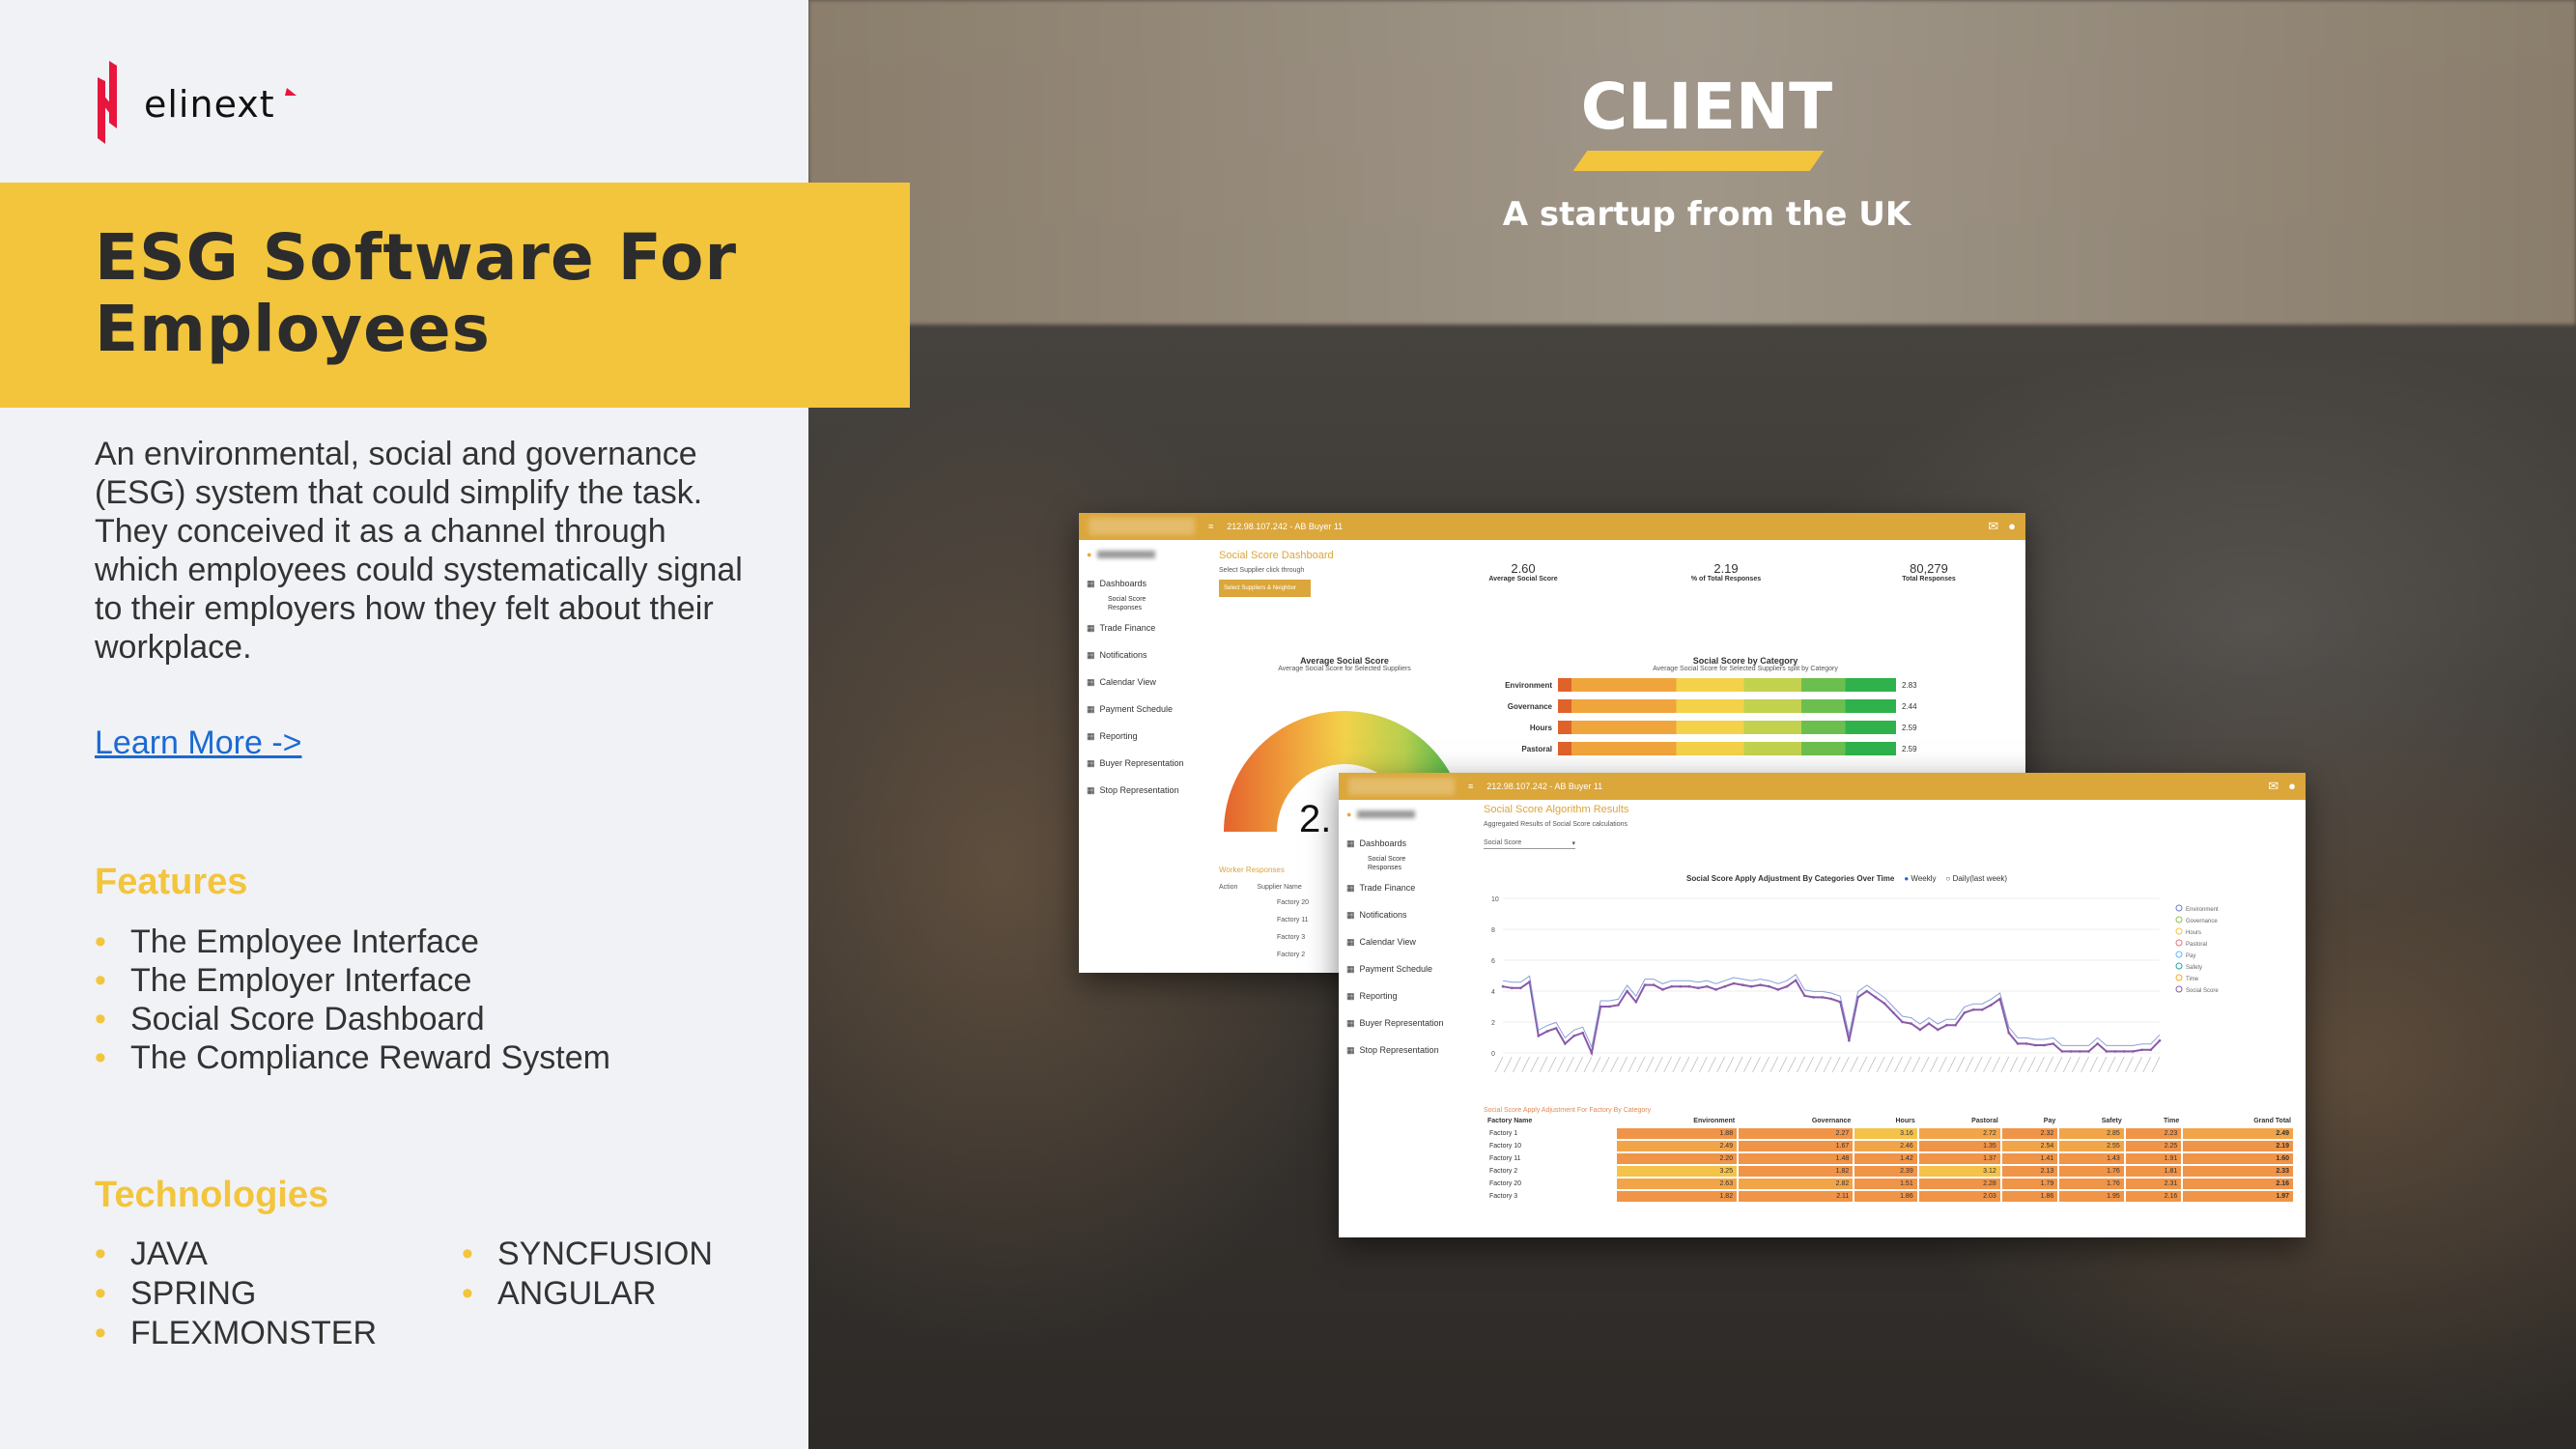  What do you see at coordinates (197, 102) in the screenshot?
I see `elinext-logo: elinext` at bounding box center [197, 102].